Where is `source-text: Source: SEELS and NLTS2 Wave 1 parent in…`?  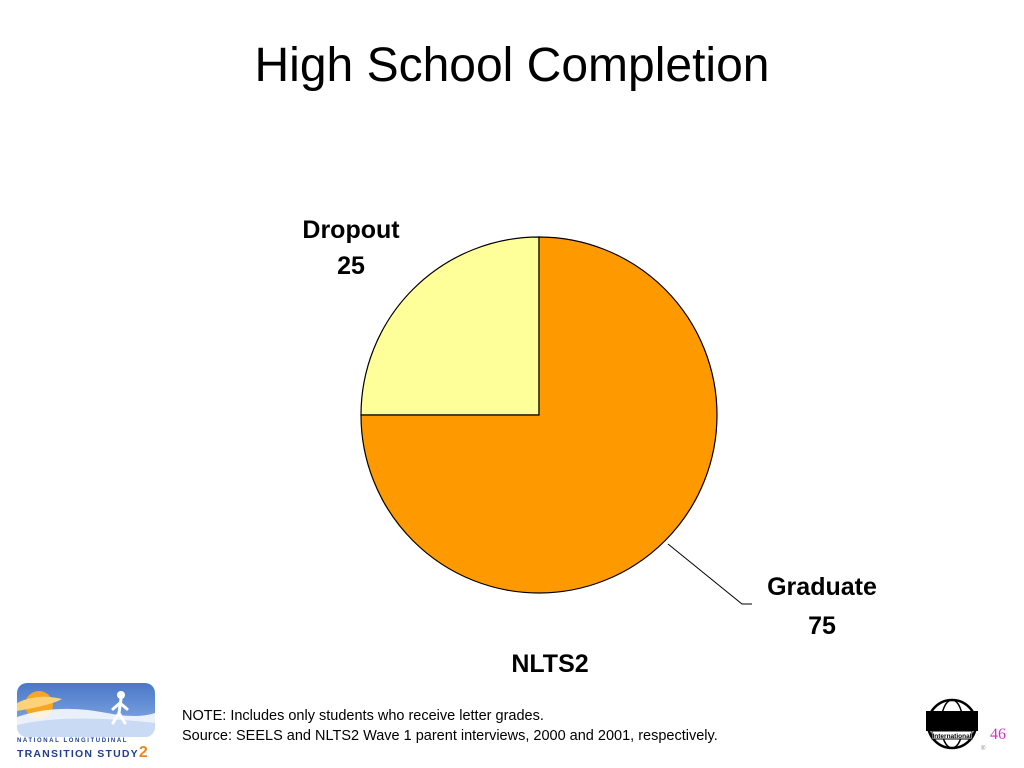 source-text: Source: SEELS and NLTS2 Wave 1 parent in… is located at coordinates (450, 736).